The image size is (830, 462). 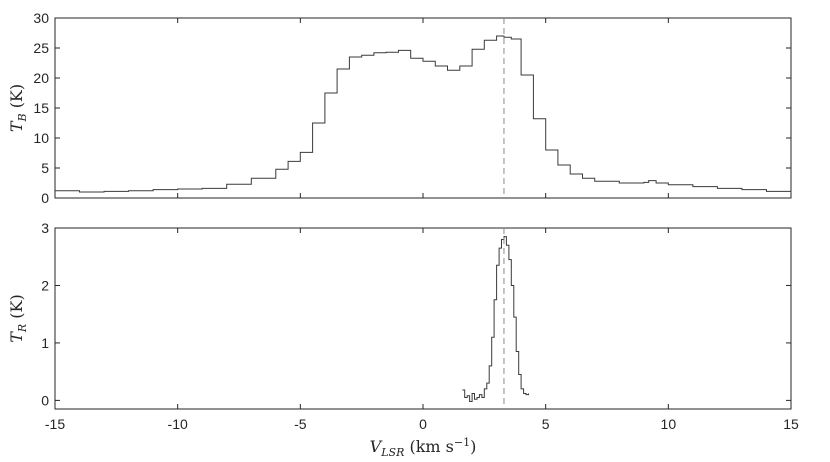 What do you see at coordinates (41, 138) in the screenshot?
I see `top-ytick-label: 10` at bounding box center [41, 138].